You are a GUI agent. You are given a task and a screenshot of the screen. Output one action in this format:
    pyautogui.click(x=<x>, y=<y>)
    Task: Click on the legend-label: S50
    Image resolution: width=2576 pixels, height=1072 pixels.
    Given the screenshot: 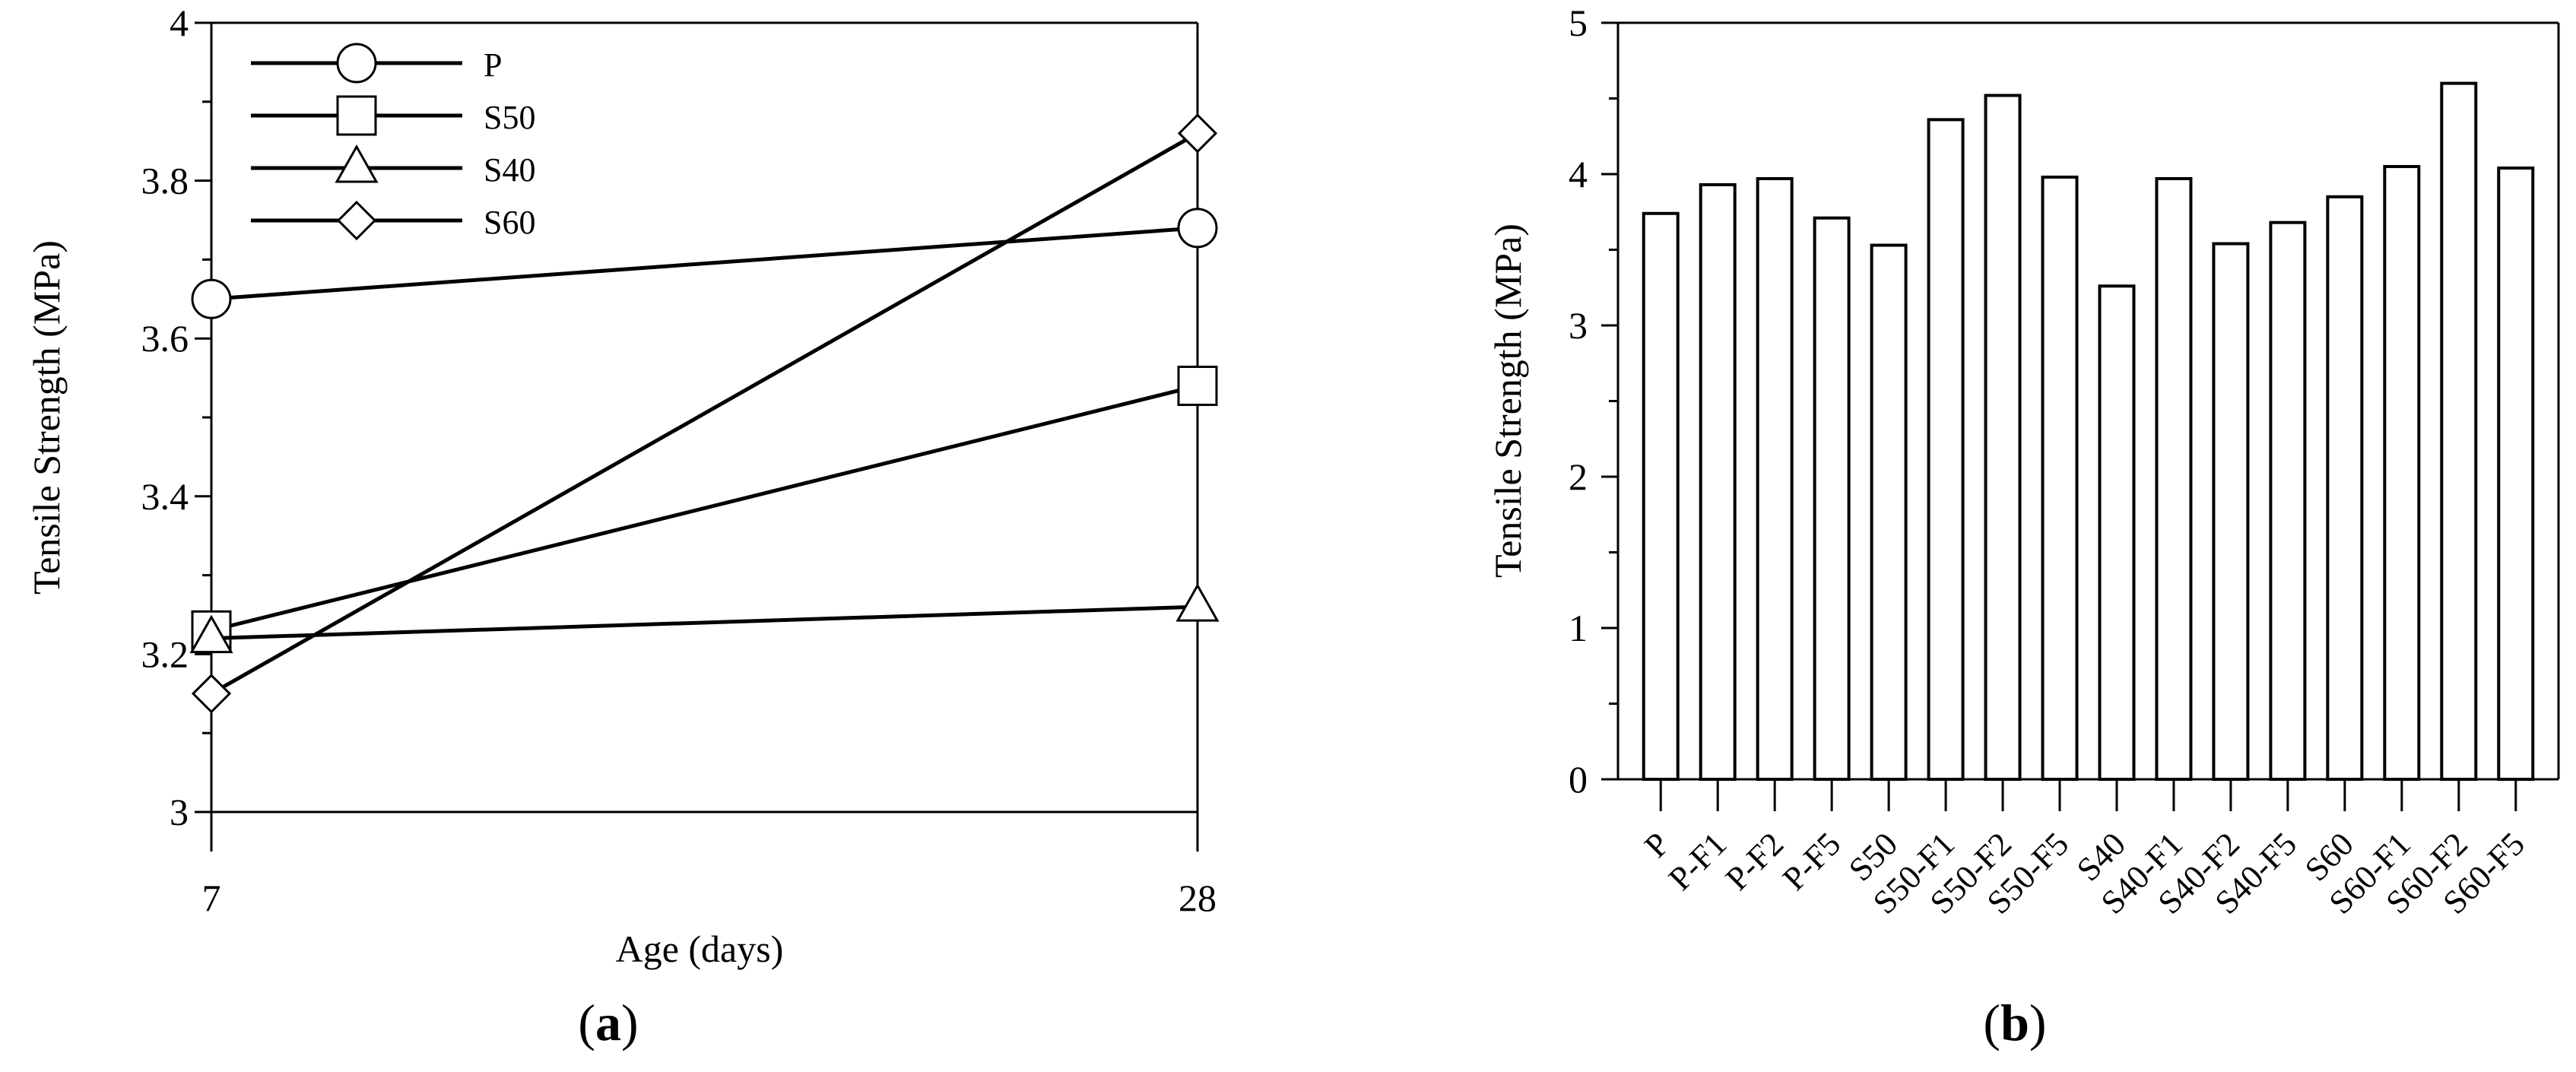 What is the action you would take?
    pyautogui.click(x=510, y=117)
    